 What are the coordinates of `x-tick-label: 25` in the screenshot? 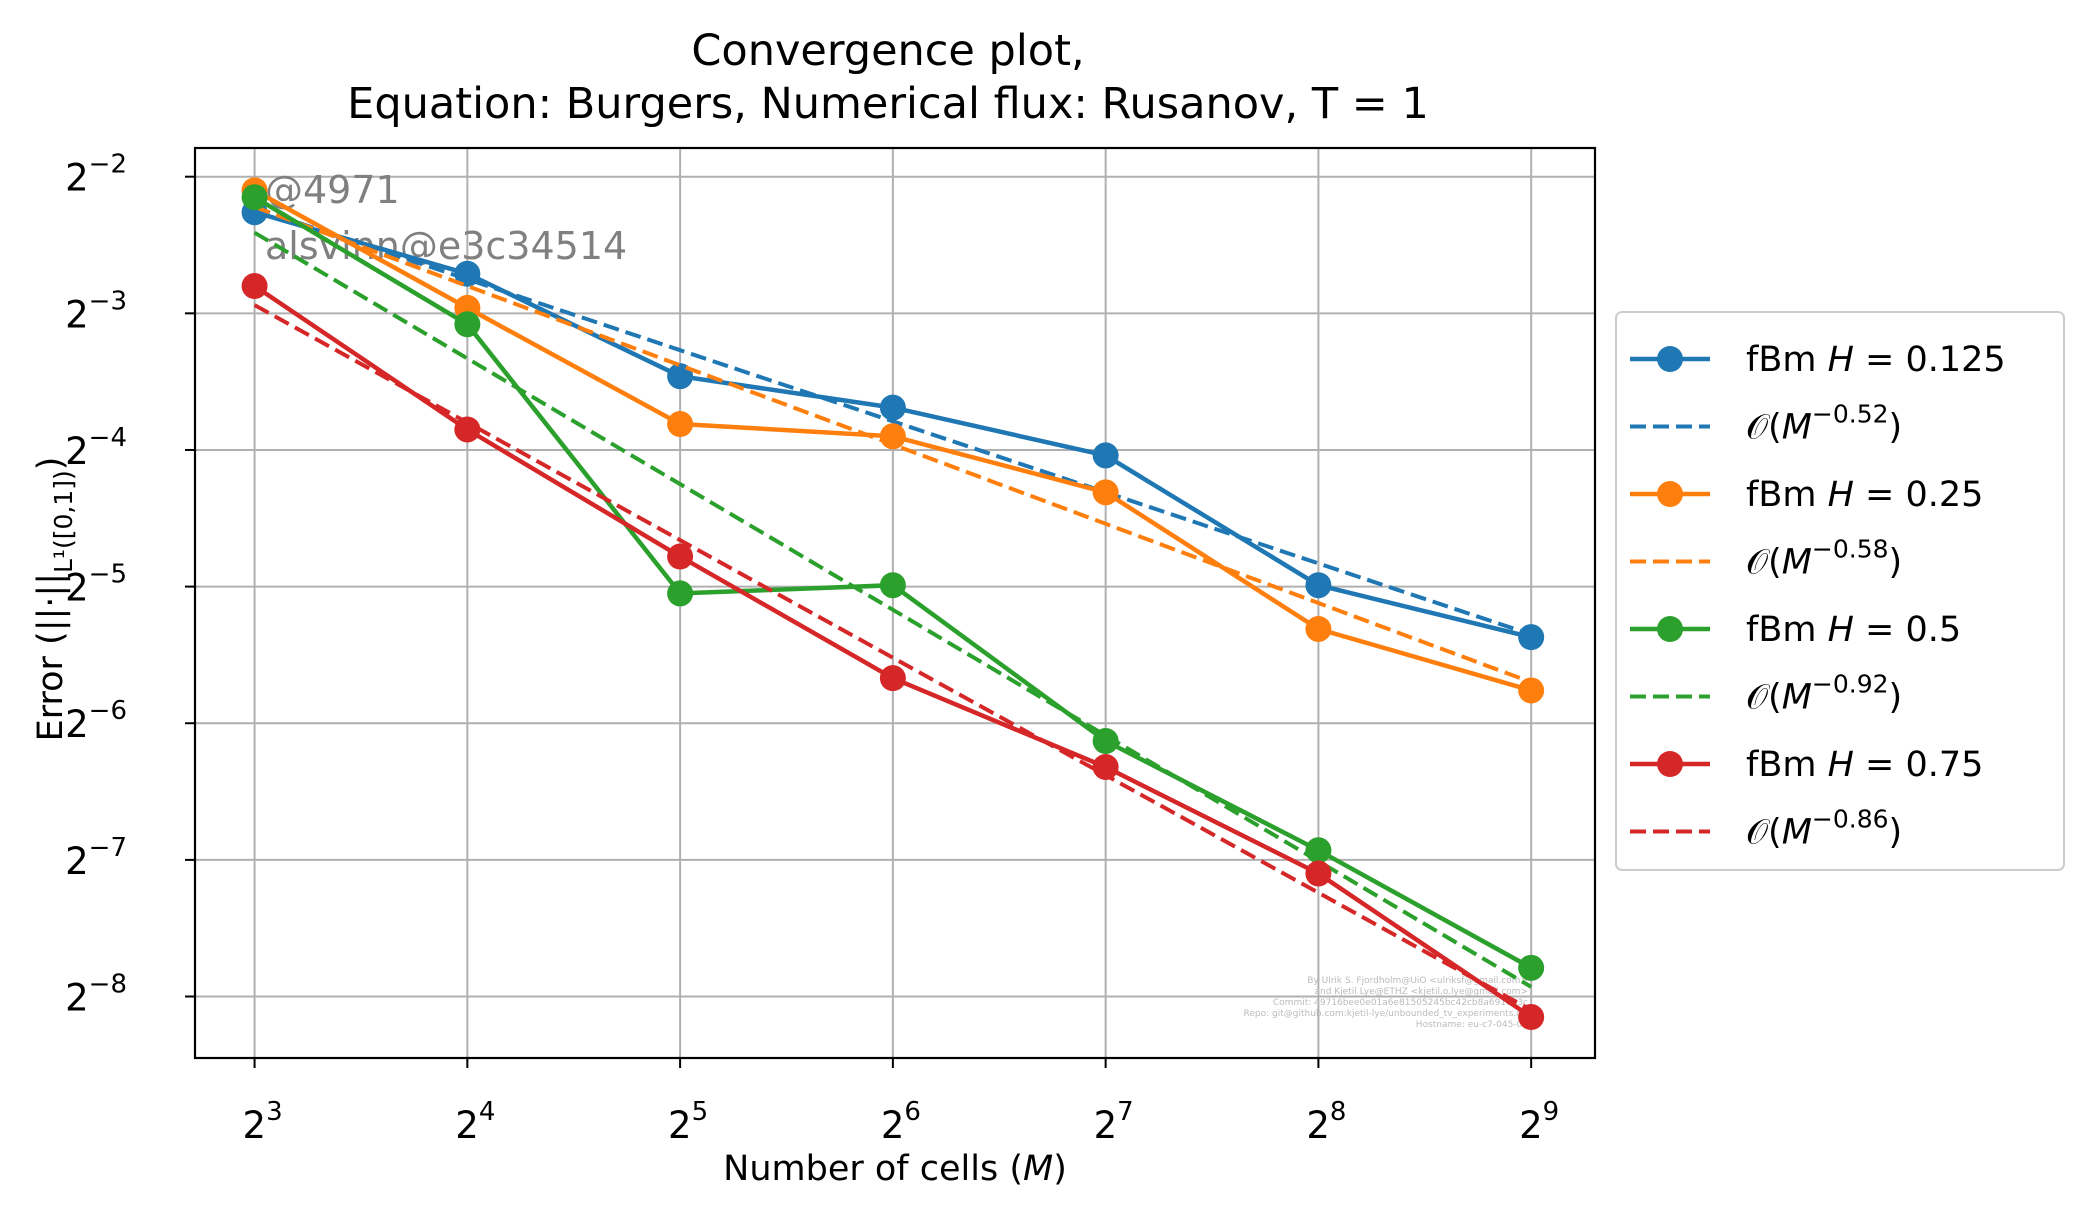 It's located at (688, 1122).